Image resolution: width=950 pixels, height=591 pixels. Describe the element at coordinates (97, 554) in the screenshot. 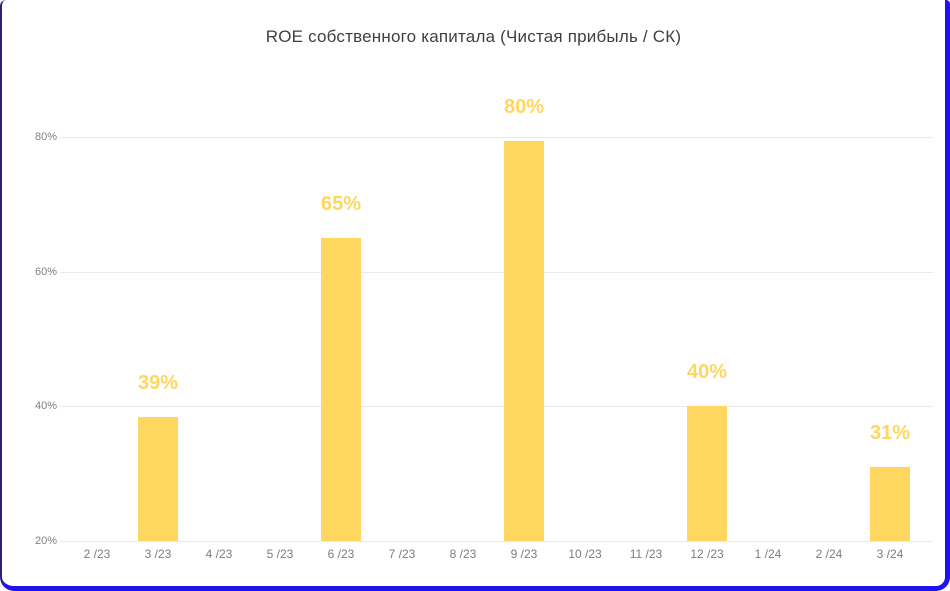

I see `x-axis-tick-label: 2 /23` at that location.